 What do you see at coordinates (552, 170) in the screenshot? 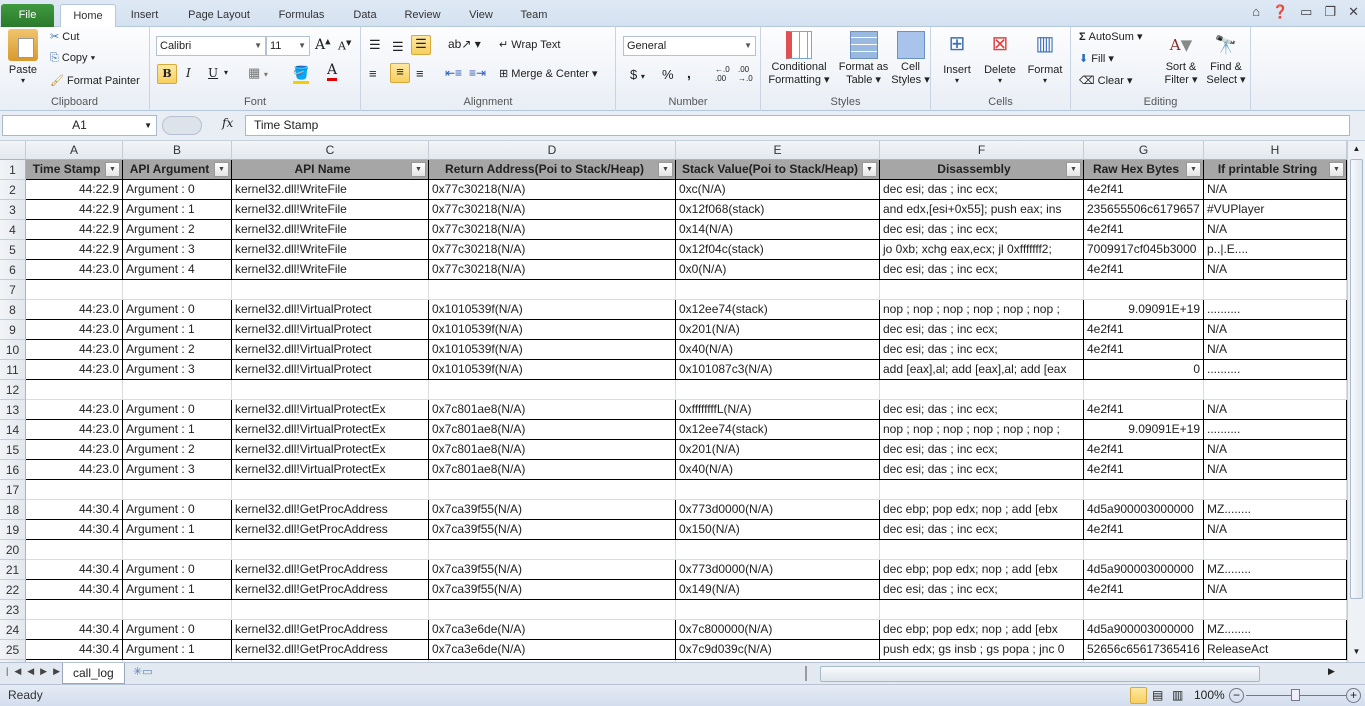
I see `table-header-cell: Return Address(Poi to Stack/Heap) ▼` at bounding box center [552, 170].